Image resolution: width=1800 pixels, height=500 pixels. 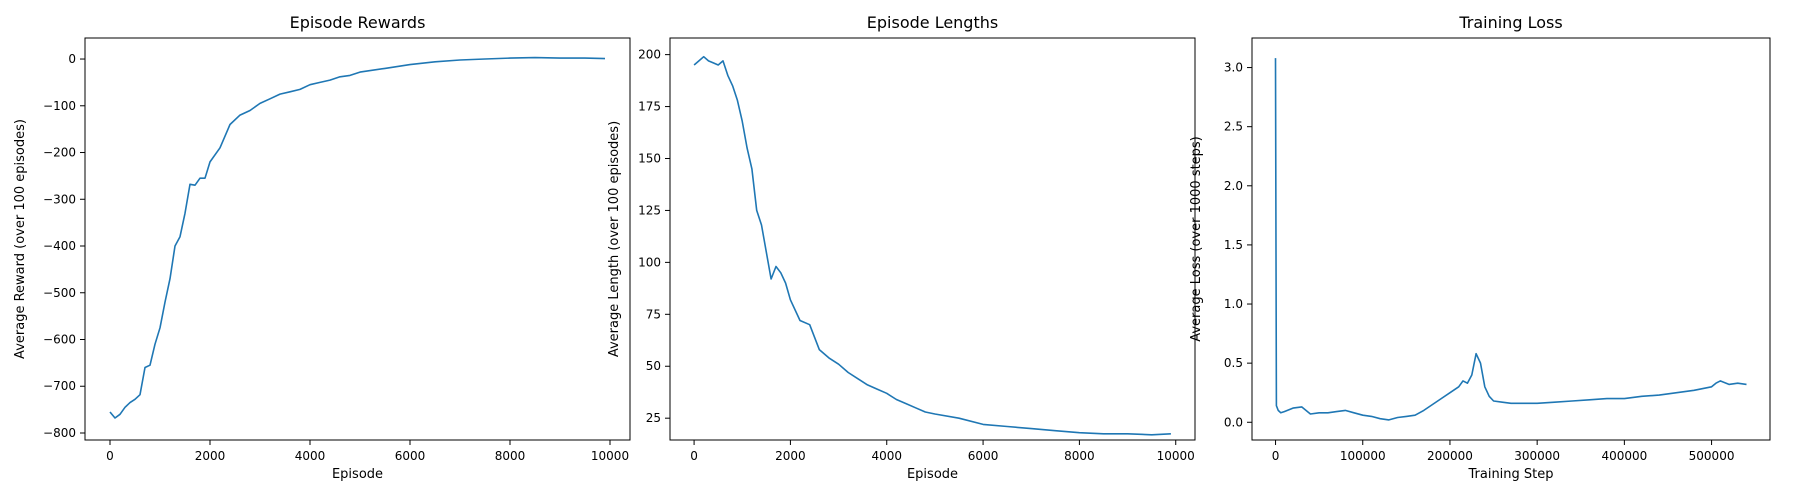 I want to click on y-tick-label: 1.0, so click(x=1233, y=304).